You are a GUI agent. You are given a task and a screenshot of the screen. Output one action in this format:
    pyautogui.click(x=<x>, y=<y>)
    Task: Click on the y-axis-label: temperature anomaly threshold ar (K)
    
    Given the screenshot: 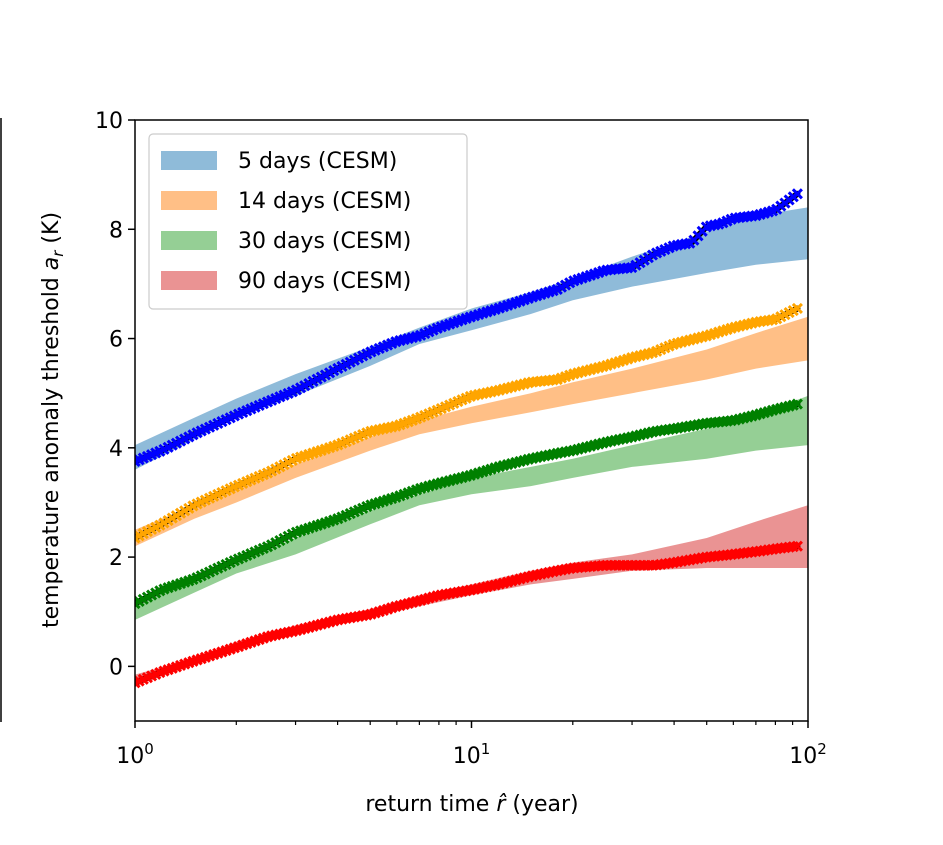 What is the action you would take?
    pyautogui.click(x=53, y=420)
    